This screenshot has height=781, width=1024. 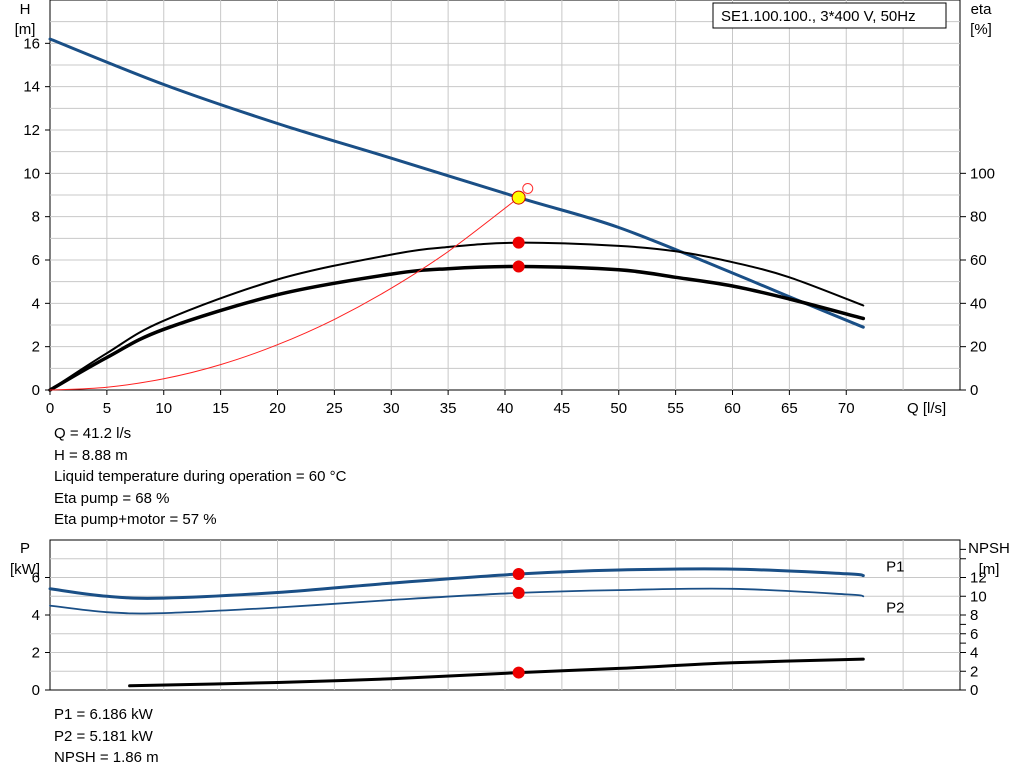 What do you see at coordinates (926, 408) in the screenshot?
I see `q-axis-title: Q [l/s]` at bounding box center [926, 408].